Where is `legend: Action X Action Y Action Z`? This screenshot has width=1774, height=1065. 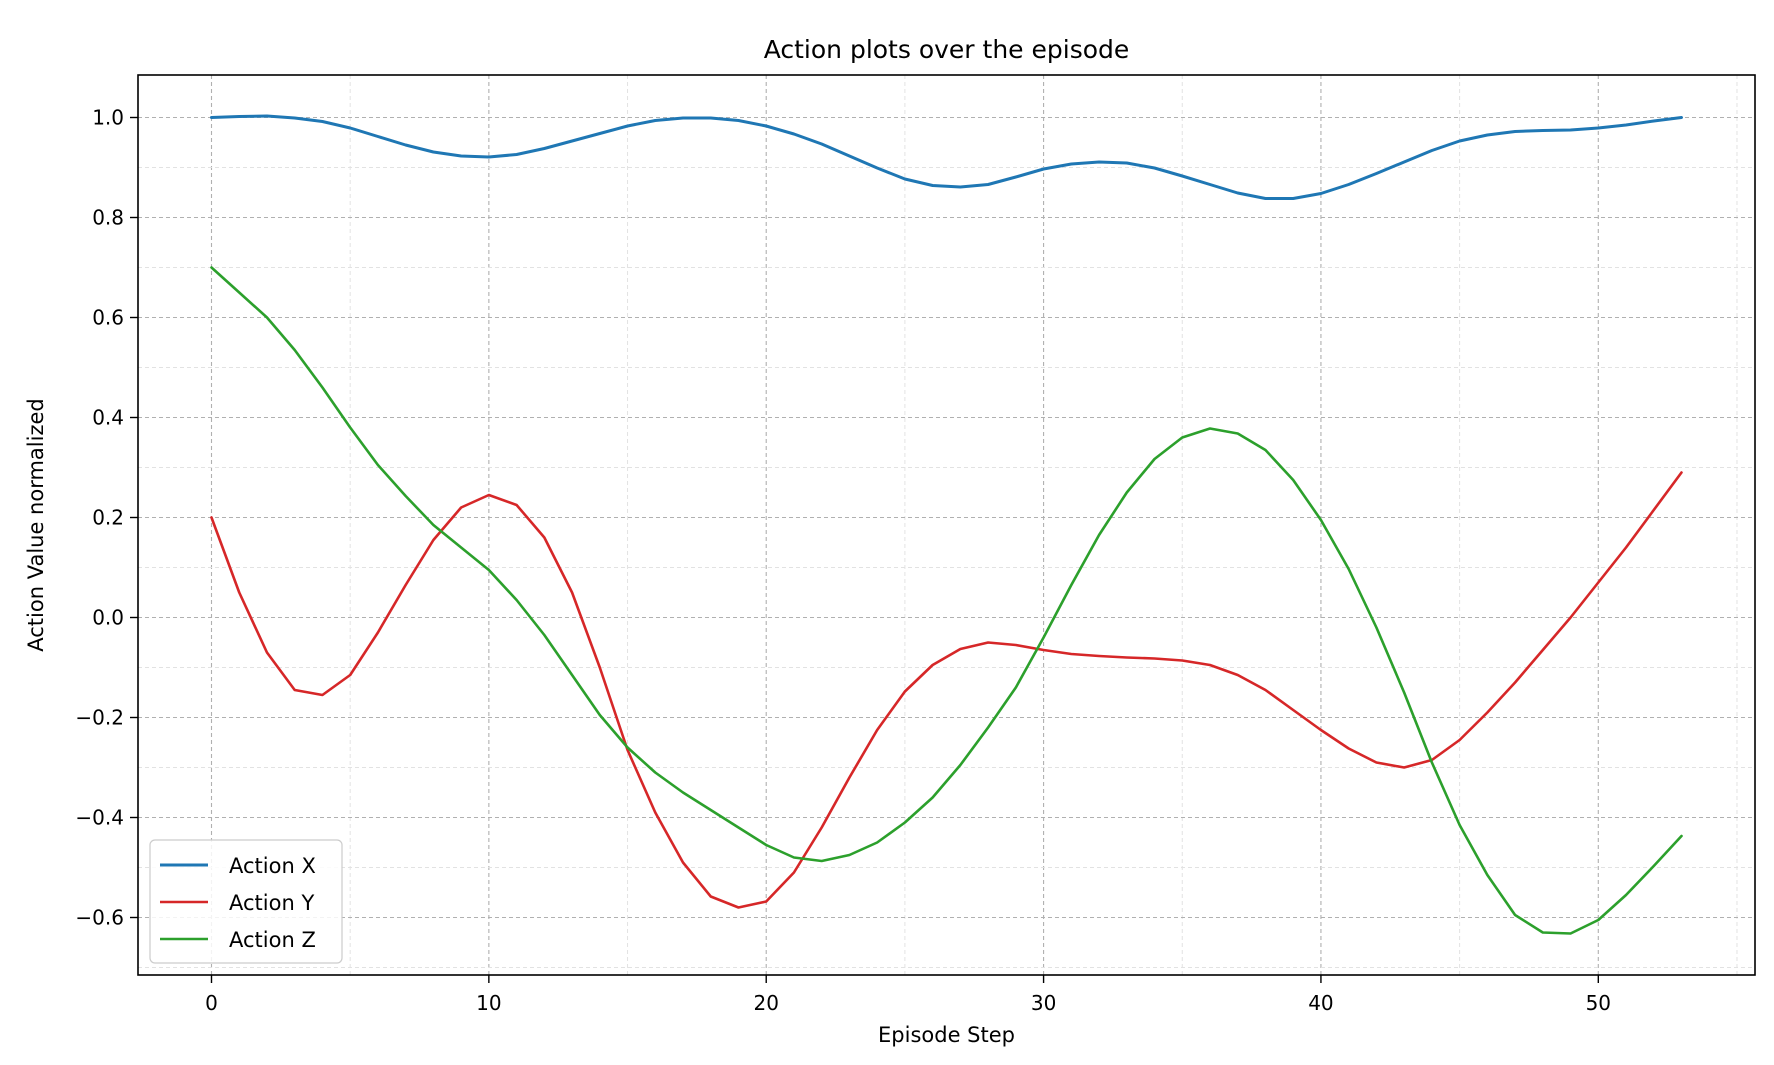 legend: Action X Action Y Action Z is located at coordinates (246, 901).